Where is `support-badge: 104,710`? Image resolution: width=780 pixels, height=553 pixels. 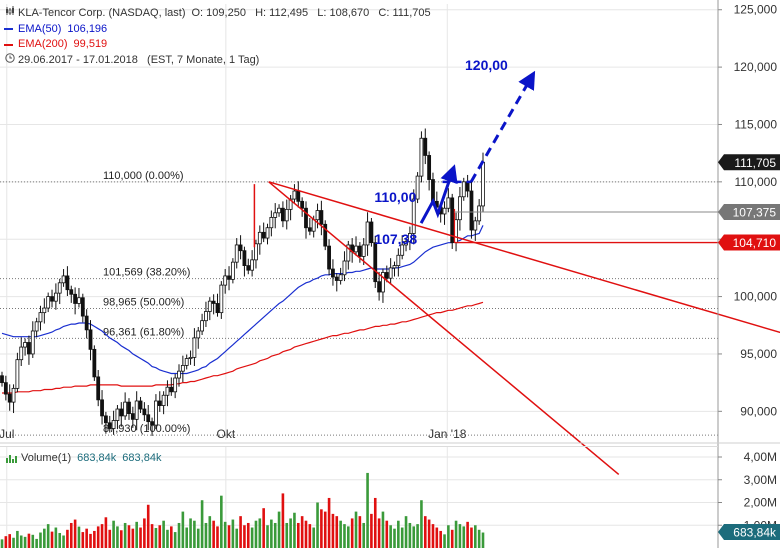 support-badge: 104,710 is located at coordinates (755, 243).